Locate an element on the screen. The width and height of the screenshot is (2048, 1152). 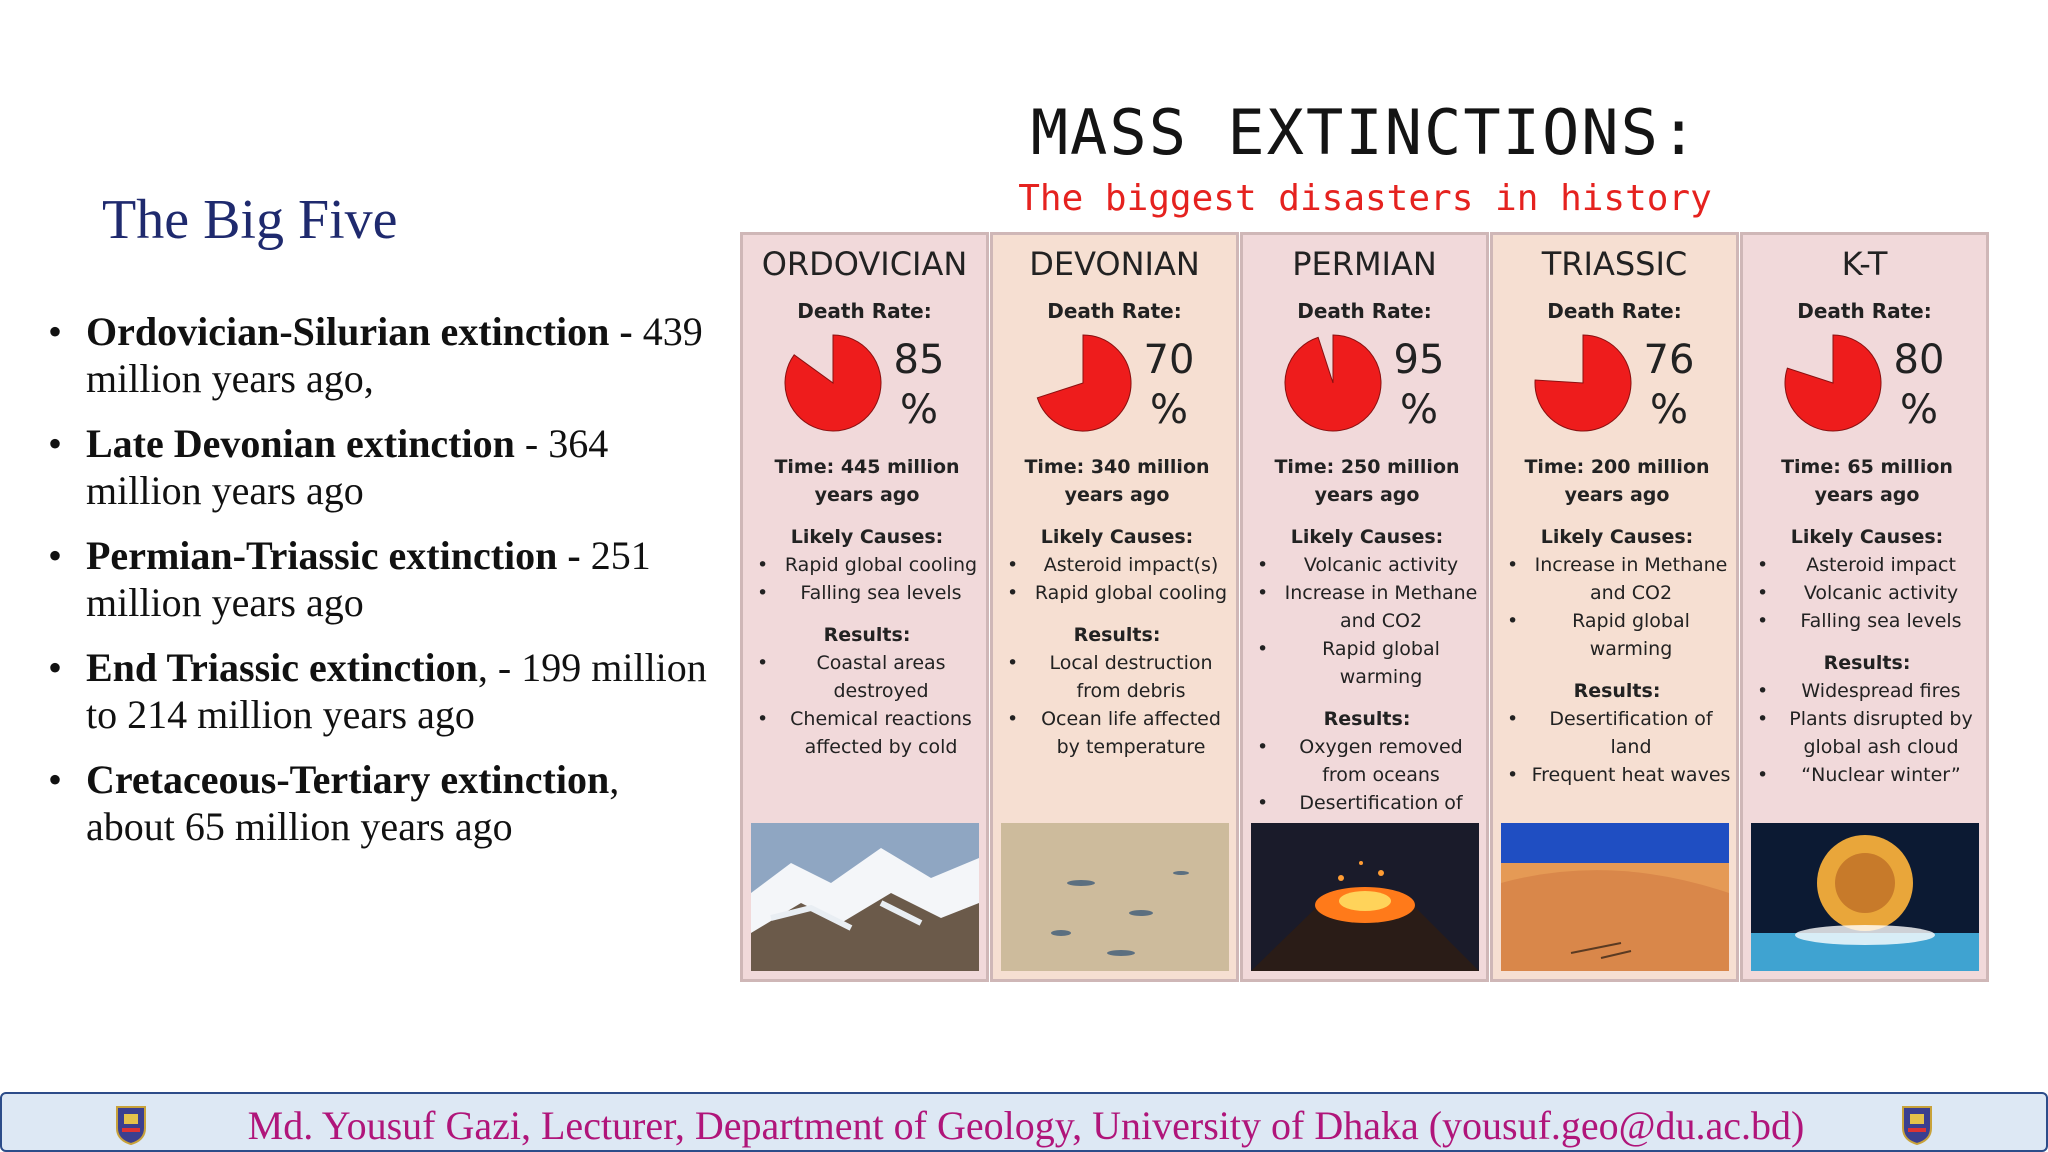
death-rate-percent: 70% is located at coordinates (1169, 385).